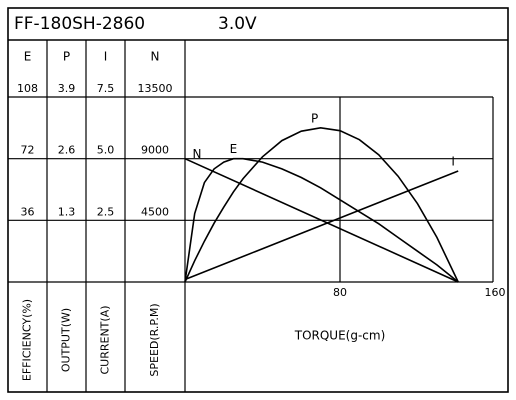  What do you see at coordinates (66, 340) in the screenshot?
I see `axis-label: OUTPUT(W)` at bounding box center [66, 340].